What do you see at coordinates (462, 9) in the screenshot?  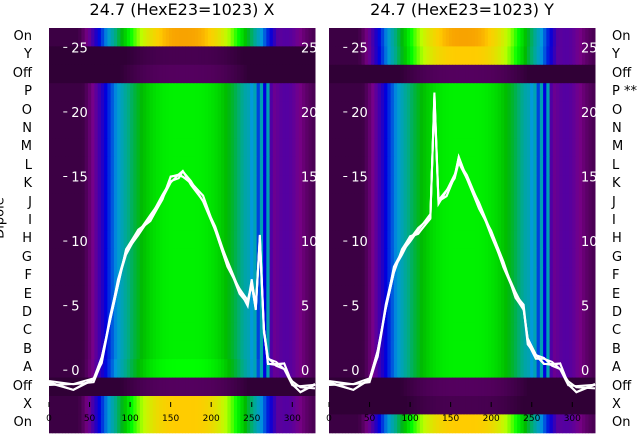 I see `panel-y-title: 24.7 (HexE23=1023) Y` at bounding box center [462, 9].